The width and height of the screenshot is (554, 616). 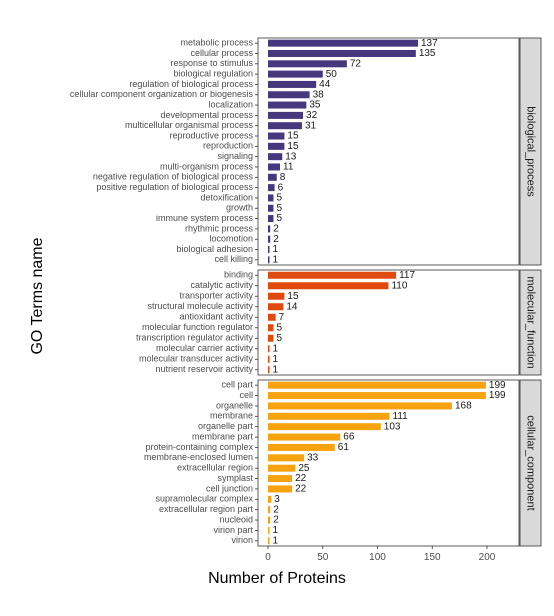 What do you see at coordinates (407, 275) in the screenshot?
I see `data-label: 117` at bounding box center [407, 275].